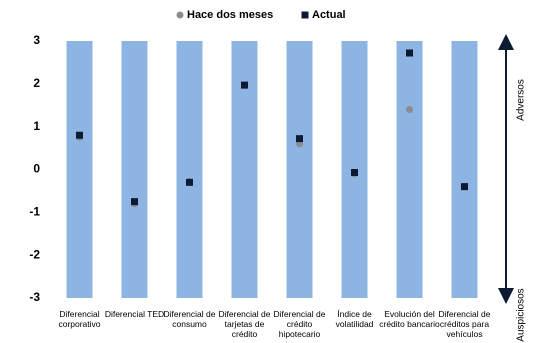 Image resolution: width=550 pixels, height=343 pixels. I want to click on x-tick-label: Diferencial de crédito hipotecario, so click(299, 324).